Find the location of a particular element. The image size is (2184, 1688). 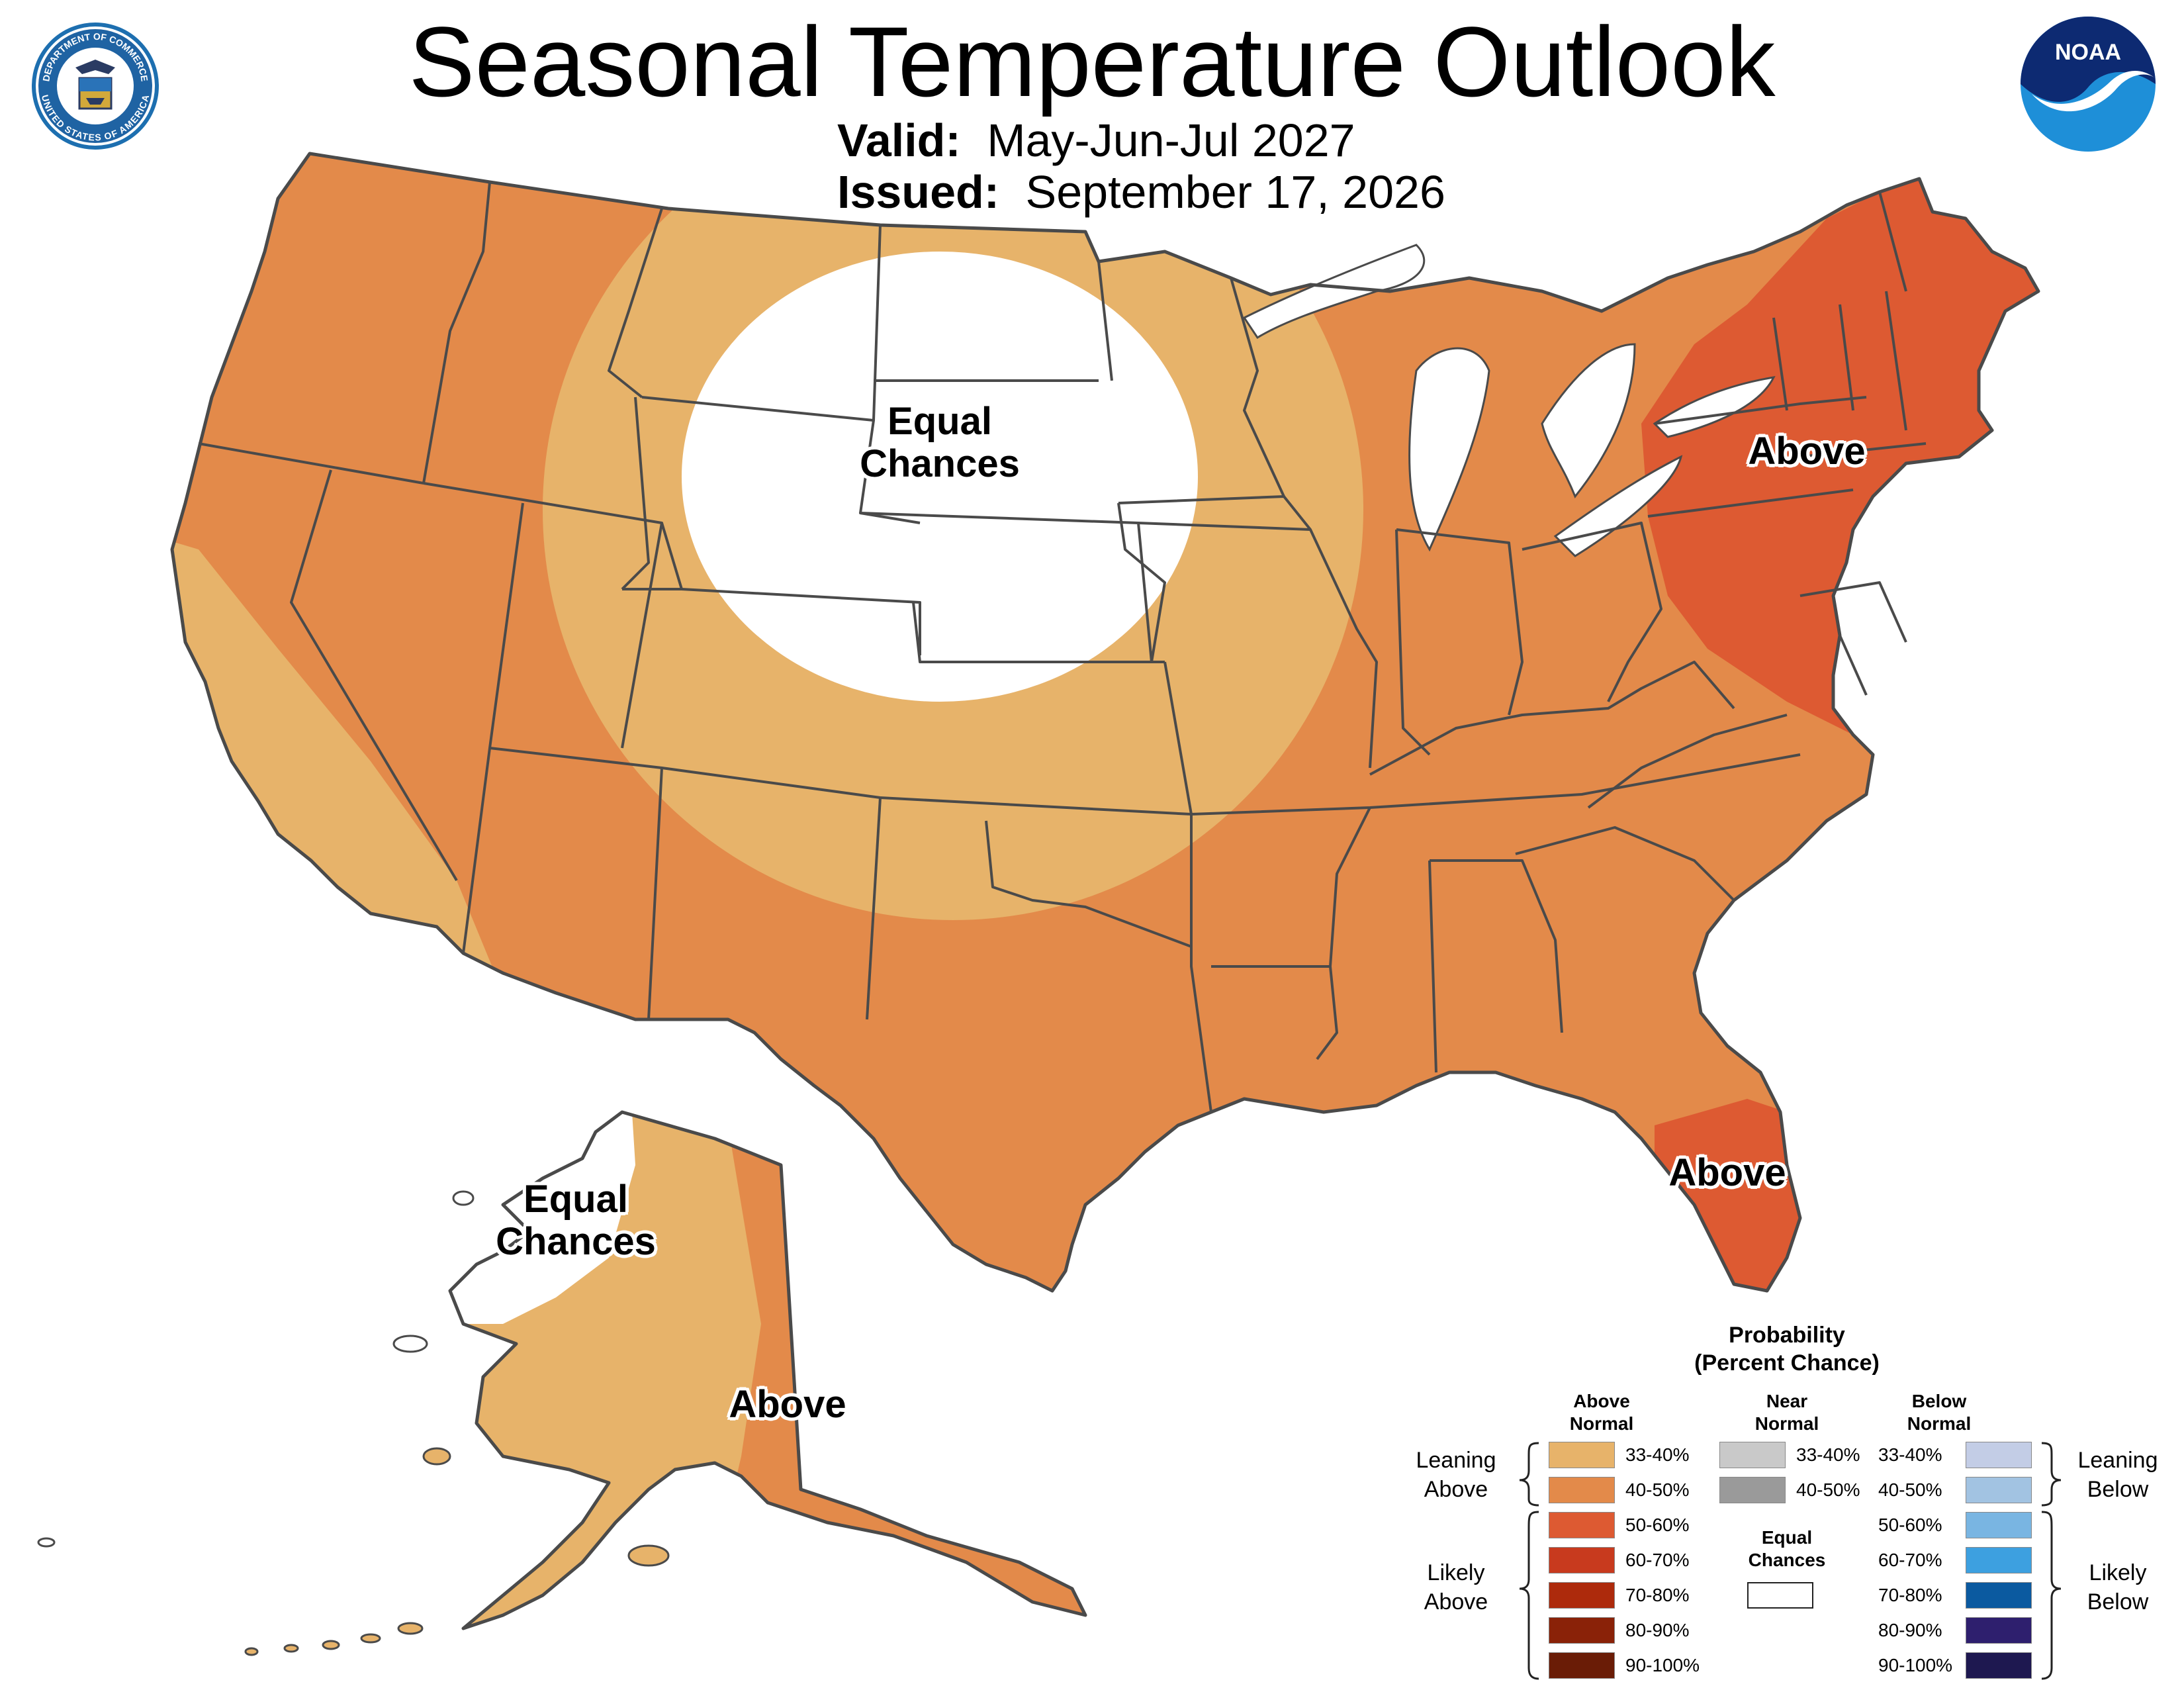

pct-above-60-70: 60-70% is located at coordinates (1658, 1560).